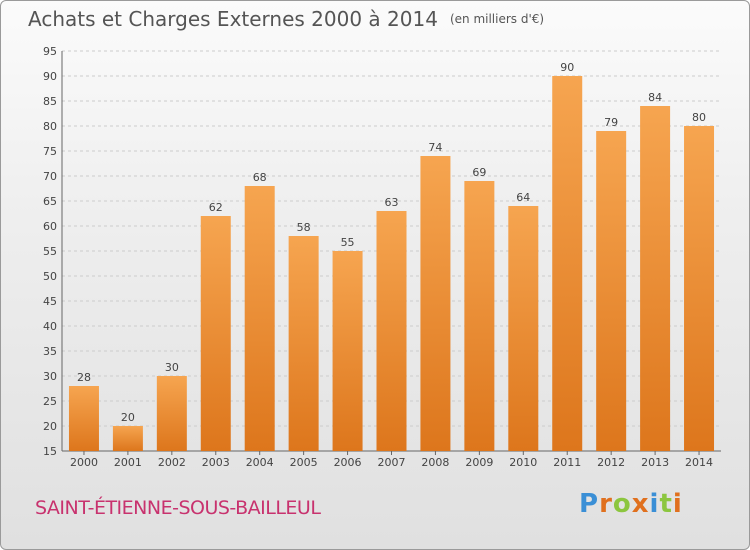 The image size is (750, 550). I want to click on y-tick-labels: 15 20 25 30 35 40 45 50 55 60 65 70 75 80 85 90 95, so click(50, 251).